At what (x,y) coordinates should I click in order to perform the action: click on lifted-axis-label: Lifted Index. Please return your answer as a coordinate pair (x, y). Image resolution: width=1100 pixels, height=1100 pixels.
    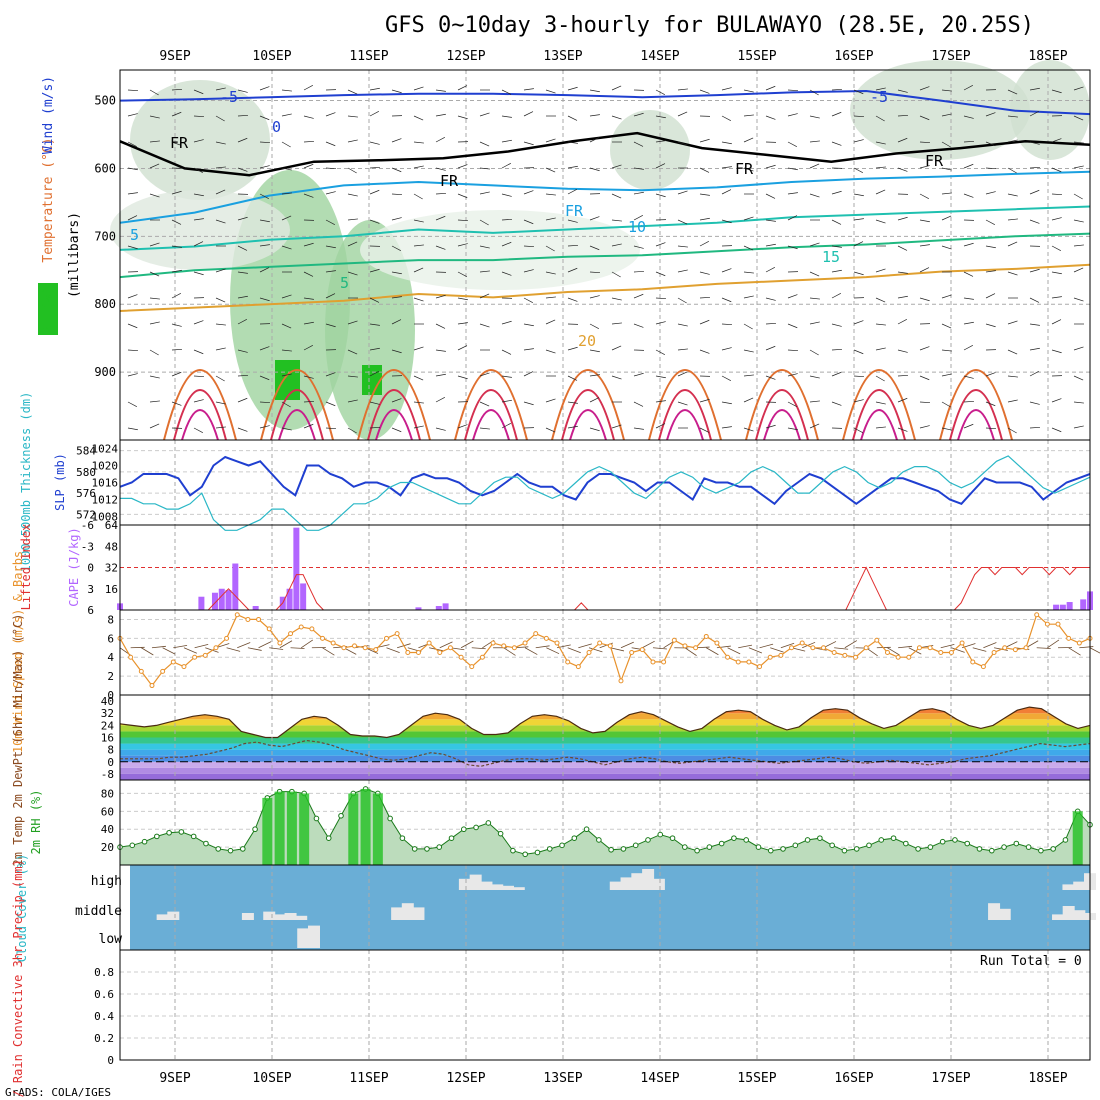
    Looking at the image, I should click on (26, 567).